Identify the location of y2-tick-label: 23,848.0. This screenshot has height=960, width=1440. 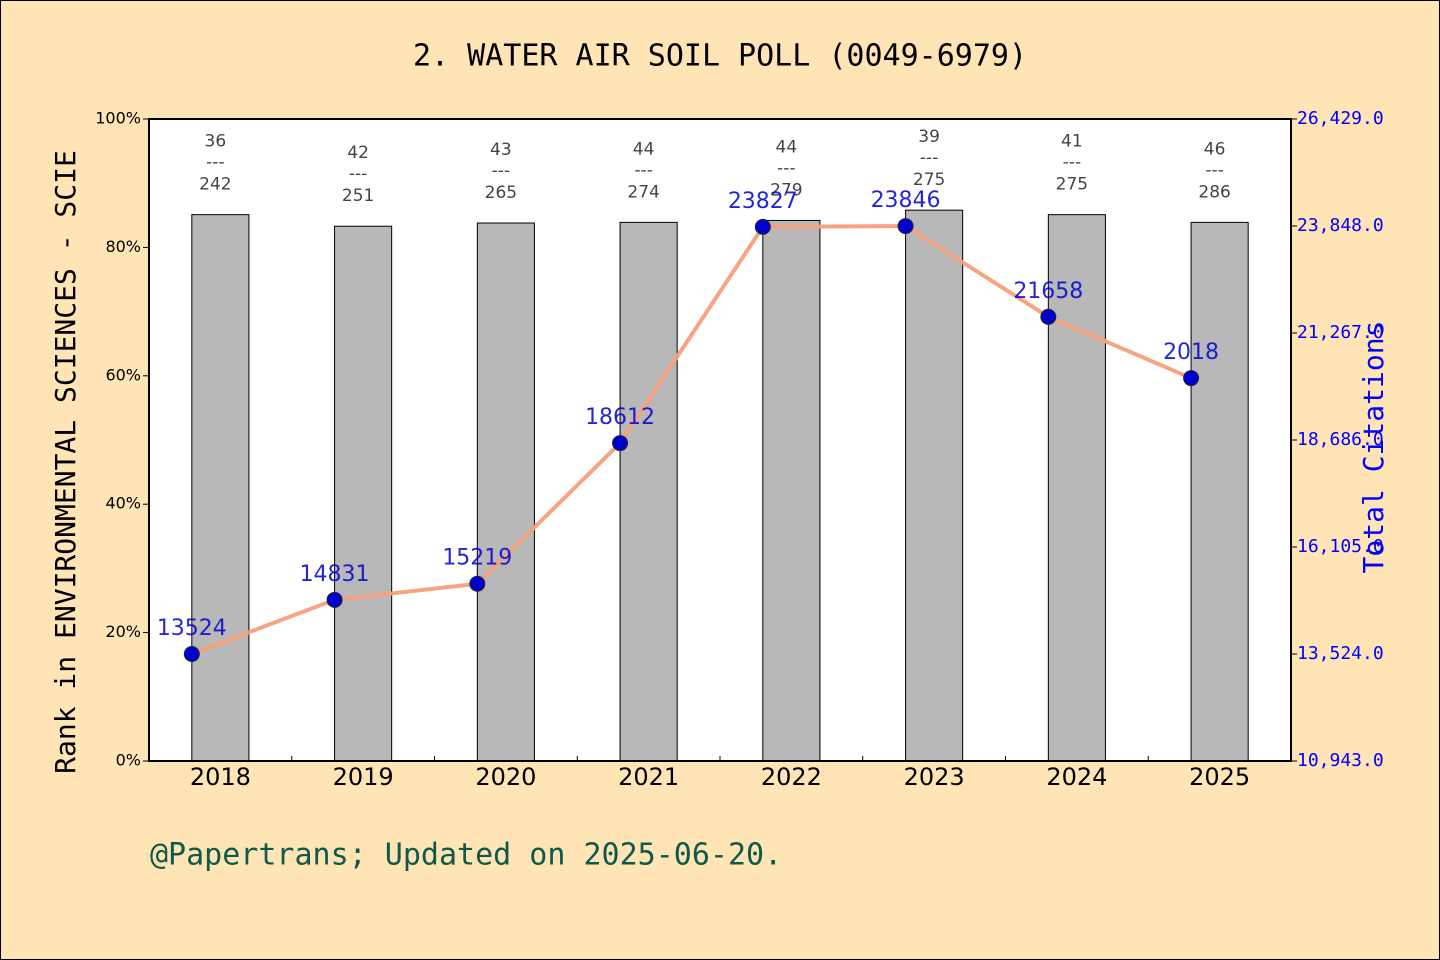
(1340, 225).